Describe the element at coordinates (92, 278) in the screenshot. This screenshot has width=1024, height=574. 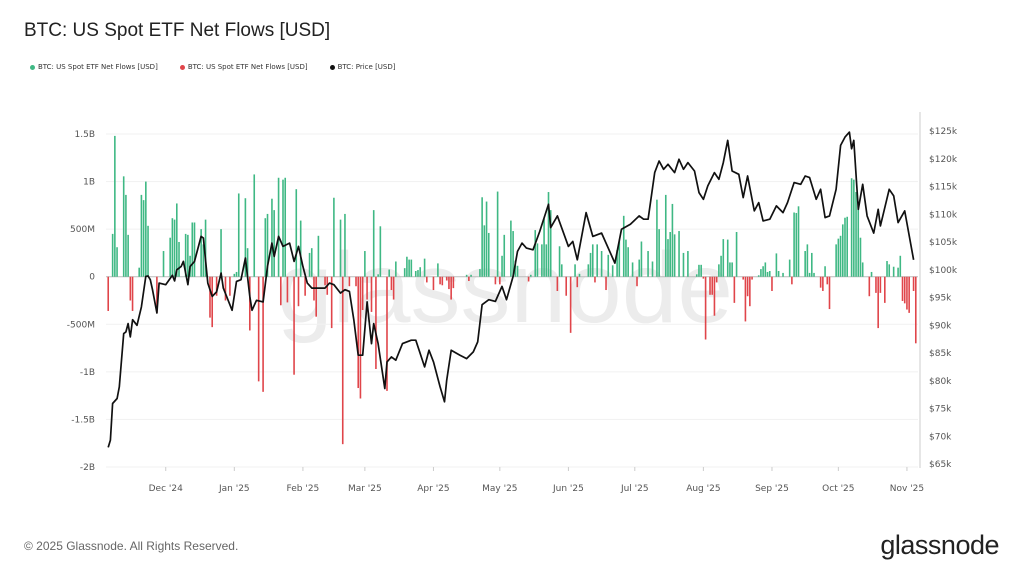
I see `left-axis-tick-label: 0` at that location.